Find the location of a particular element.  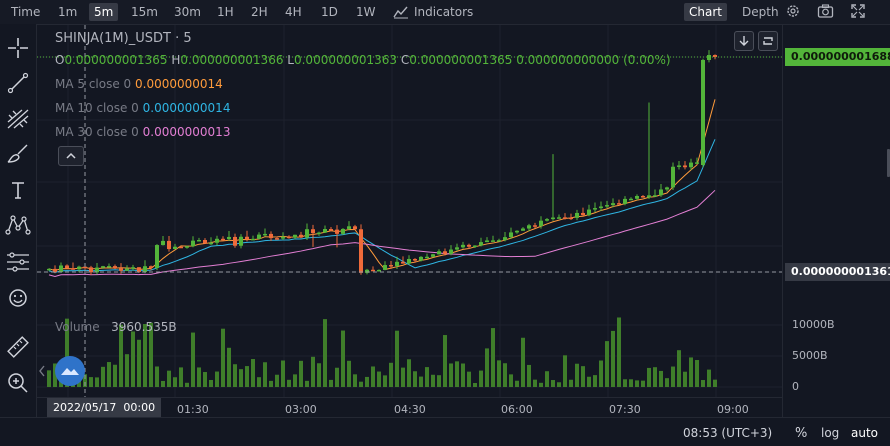

timeframe-1d: 1D is located at coordinates (329, 12).